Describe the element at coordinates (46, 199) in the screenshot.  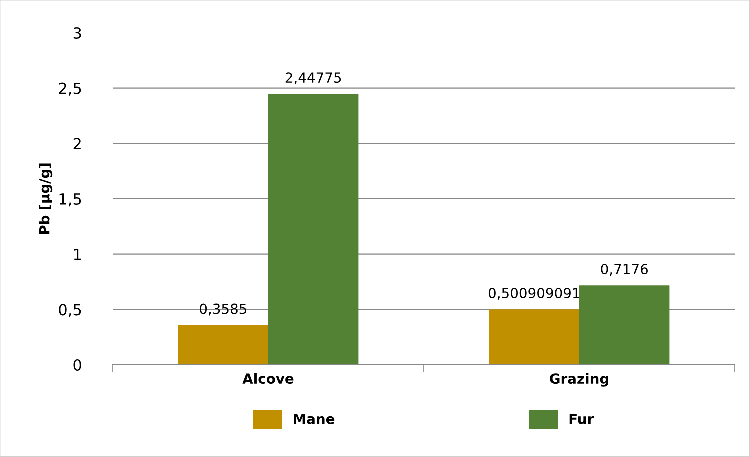
I see `y-axis-title: Pb [µg/g]` at that location.